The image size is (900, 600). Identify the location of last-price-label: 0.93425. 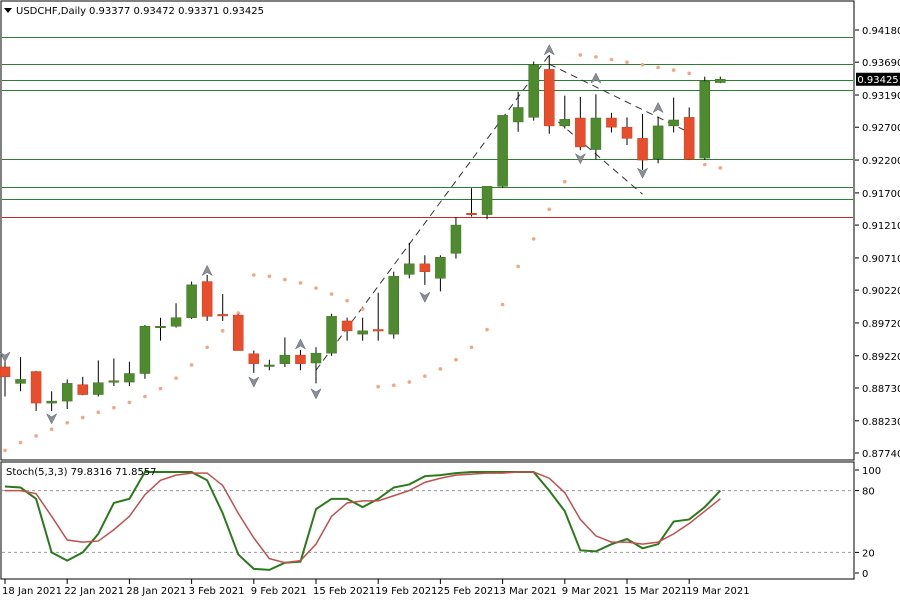
(877, 80).